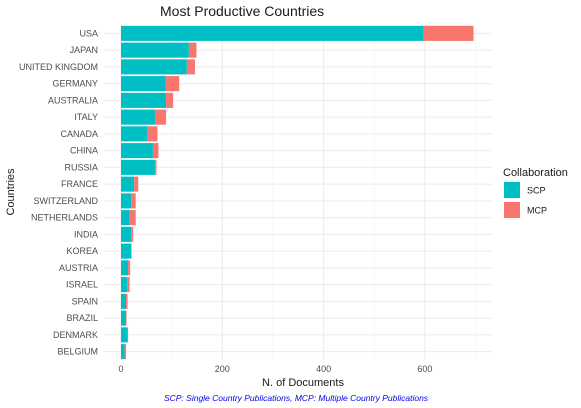  I want to click on bar-scp-netherlands, so click(125, 218).